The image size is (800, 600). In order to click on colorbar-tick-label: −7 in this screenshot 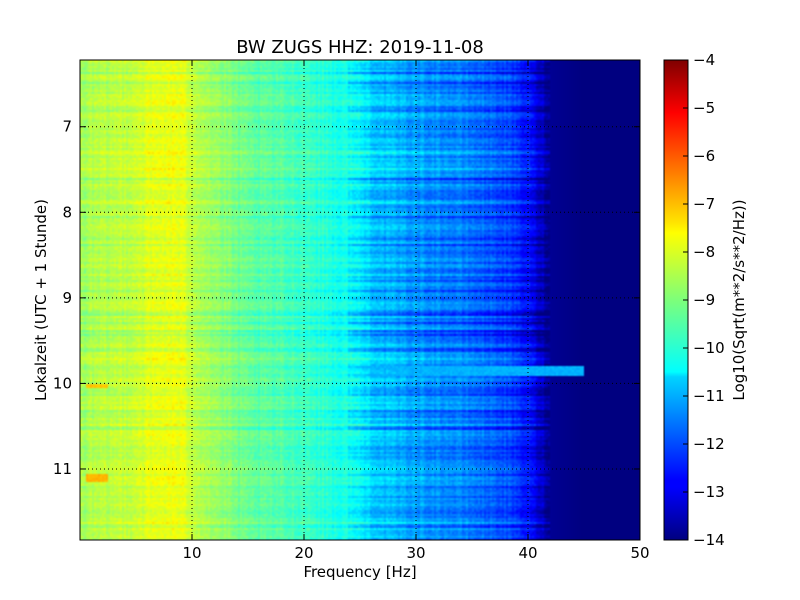, I will do `click(704, 204)`.